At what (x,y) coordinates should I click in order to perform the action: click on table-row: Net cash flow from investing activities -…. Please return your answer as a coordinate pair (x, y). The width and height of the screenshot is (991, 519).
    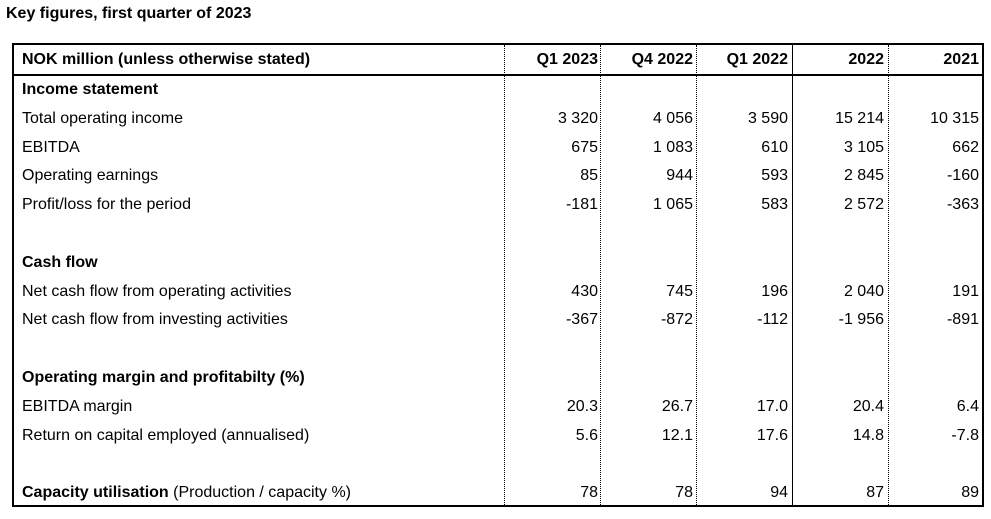
    Looking at the image, I should click on (498, 319).